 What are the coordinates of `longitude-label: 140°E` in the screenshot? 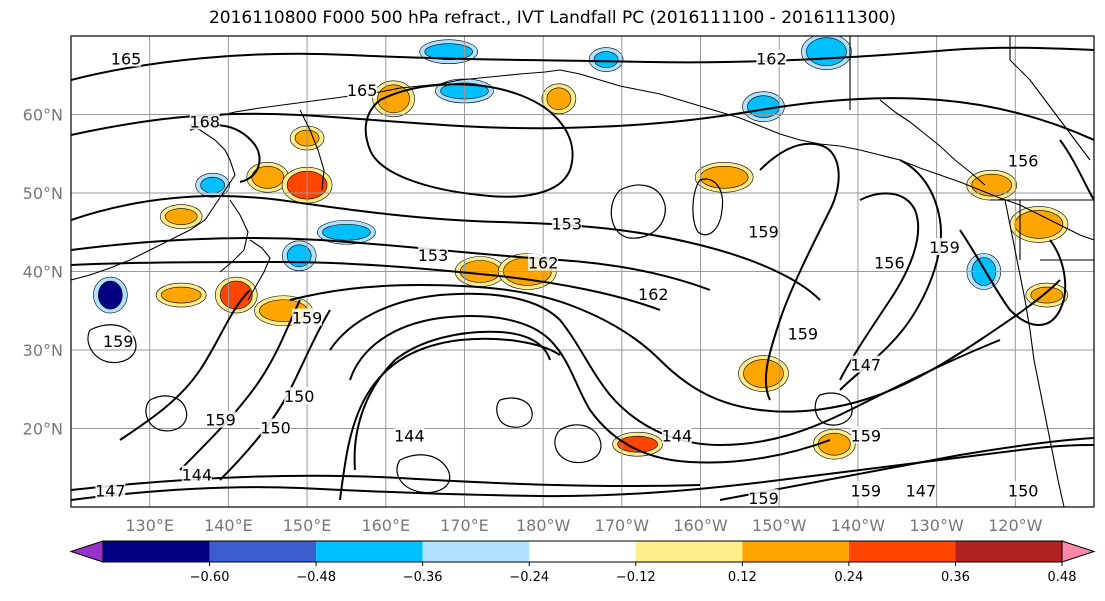 It's located at (228, 525).